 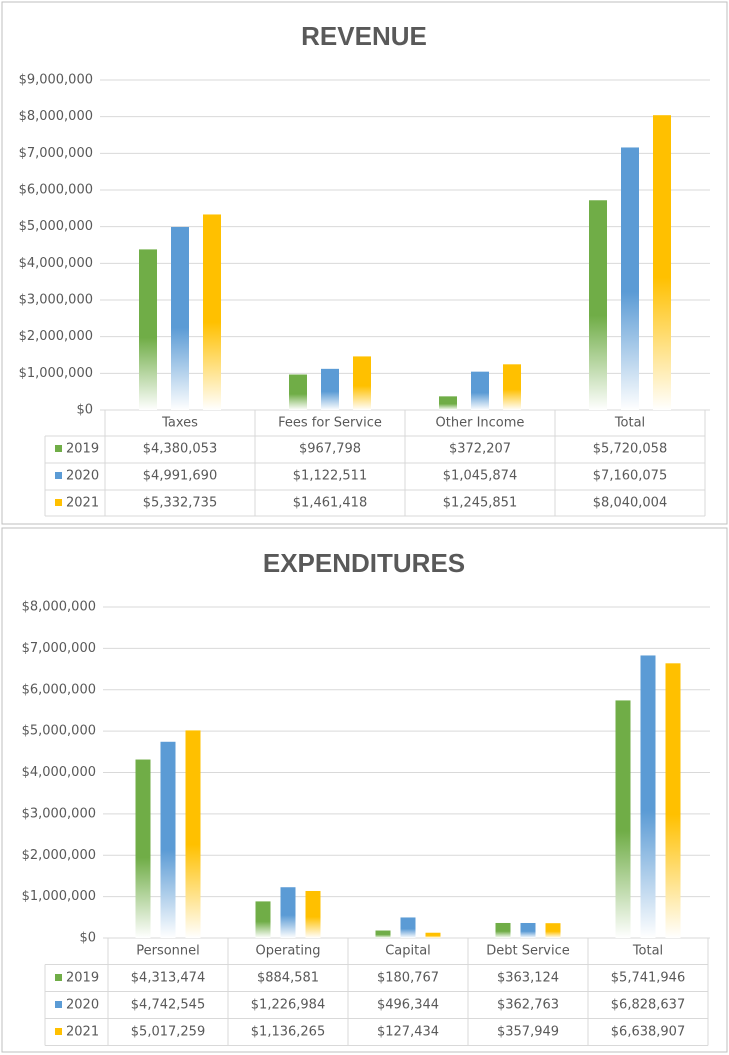 I want to click on table-cell: $967,798, so click(x=330, y=449).